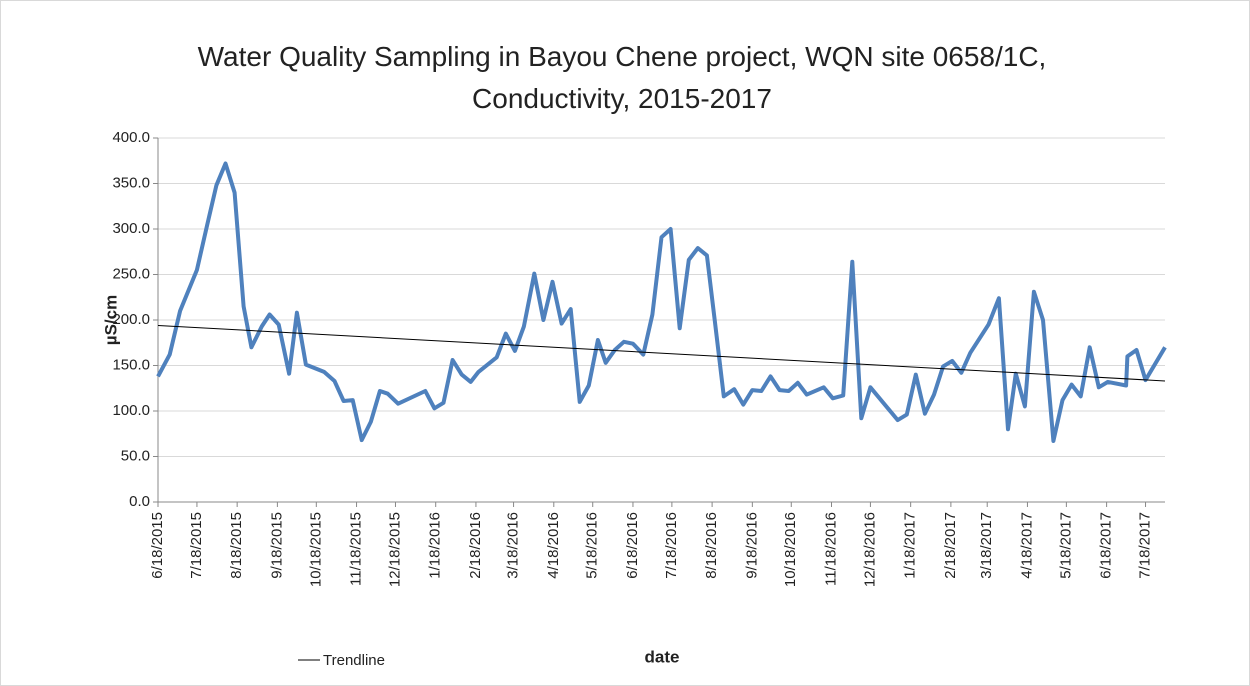  What do you see at coordinates (950, 545) in the screenshot?
I see `x-tick-label: 2/18/2017` at bounding box center [950, 545].